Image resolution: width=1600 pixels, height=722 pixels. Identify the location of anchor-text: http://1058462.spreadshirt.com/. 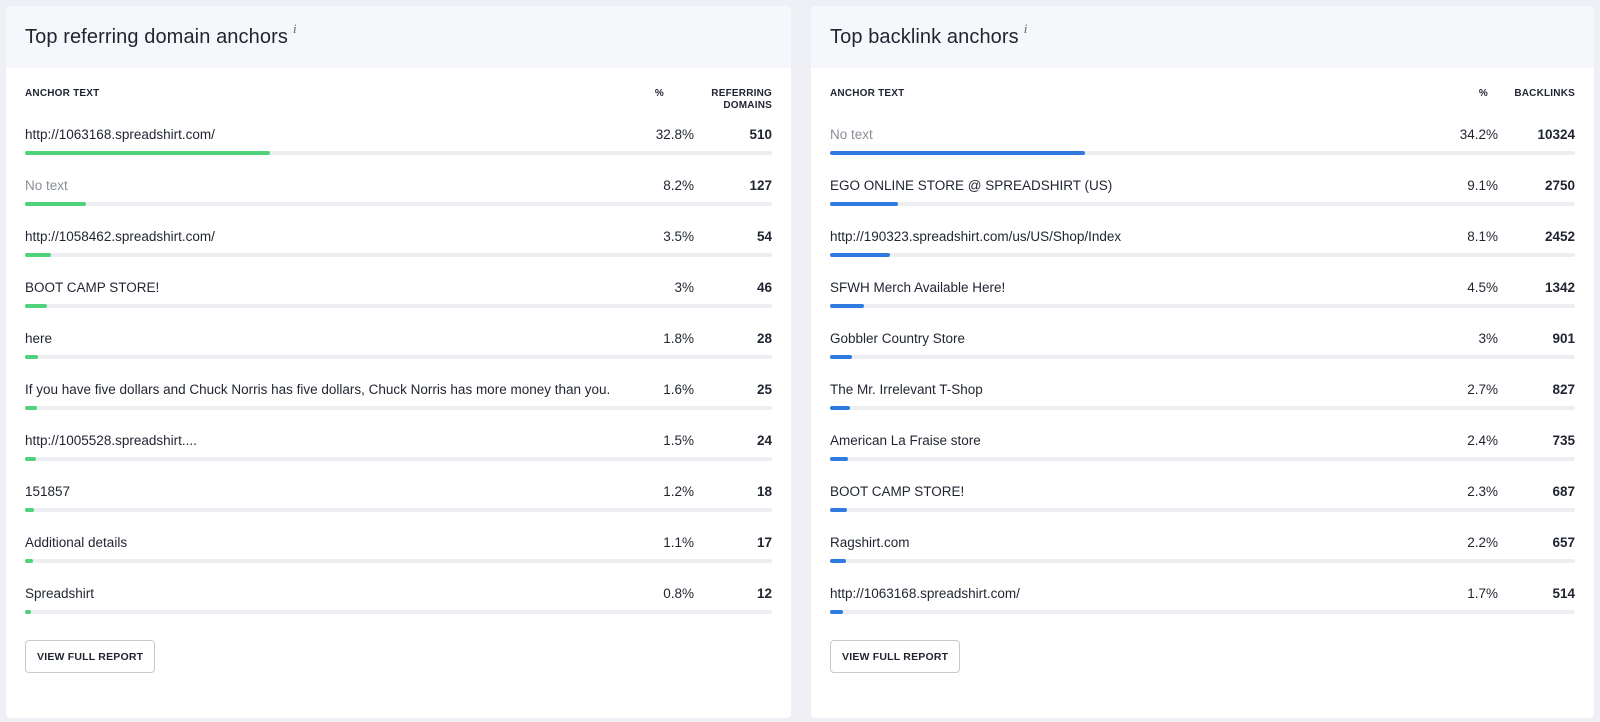
(120, 236).